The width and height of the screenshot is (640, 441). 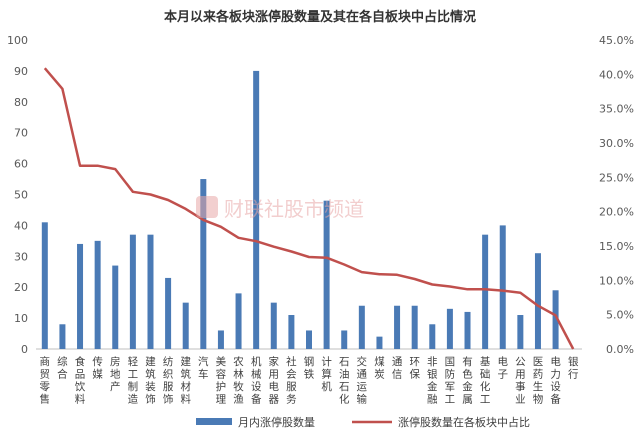 I want to click on y-left-tick-label: 80, so click(x=21, y=102).